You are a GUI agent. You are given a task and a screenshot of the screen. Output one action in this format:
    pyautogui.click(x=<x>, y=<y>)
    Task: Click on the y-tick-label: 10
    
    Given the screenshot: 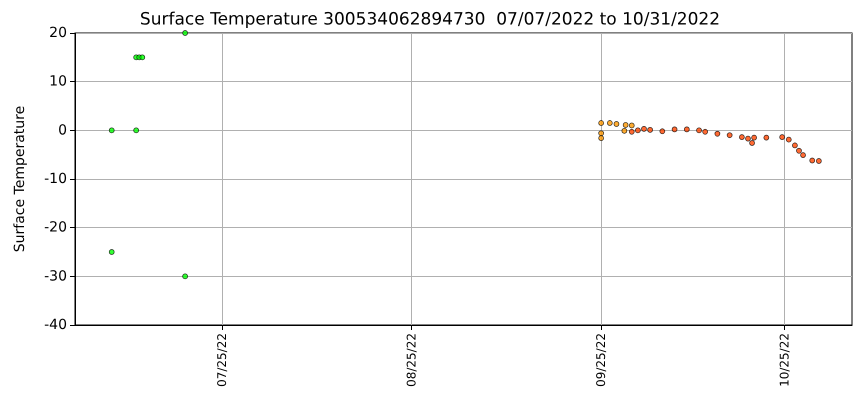 What is the action you would take?
    pyautogui.click(x=58, y=82)
    